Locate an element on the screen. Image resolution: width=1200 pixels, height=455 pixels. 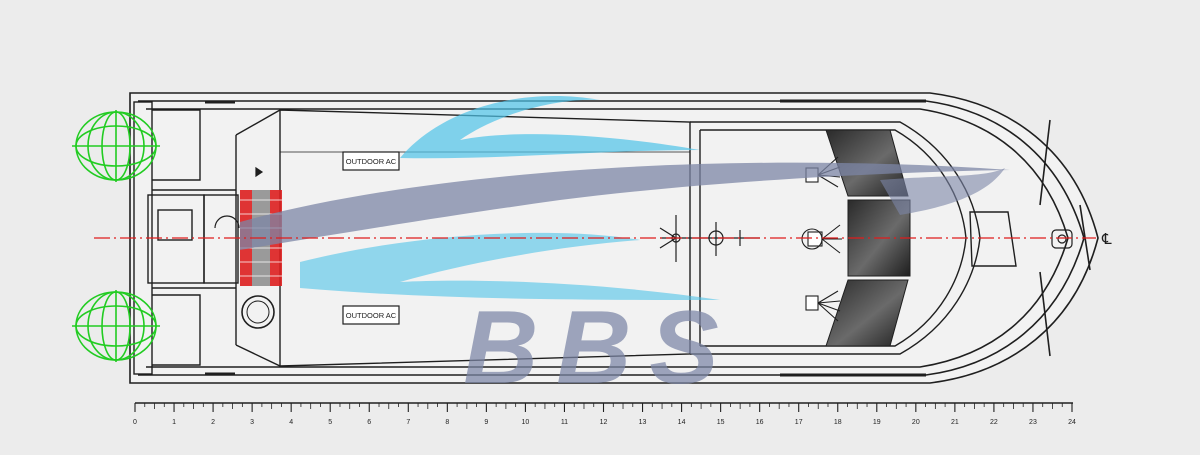
outdoor-ac-top: OUTDOOR AC is located at coordinates (371, 161).